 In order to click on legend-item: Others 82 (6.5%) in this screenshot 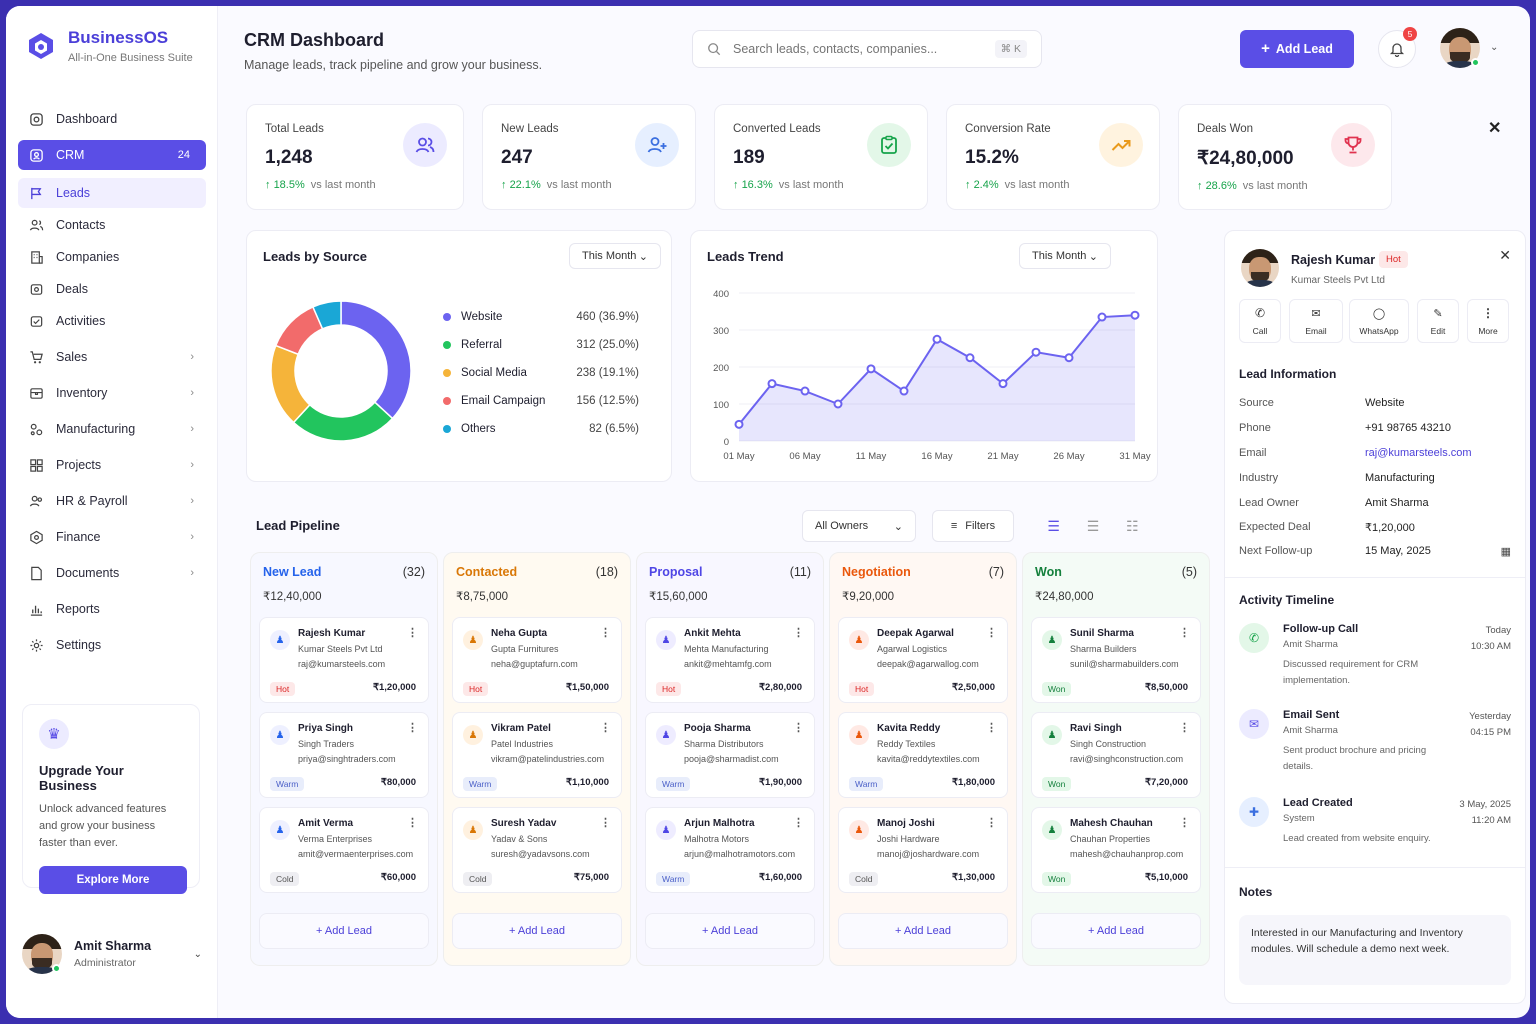, I will do `click(541, 429)`.